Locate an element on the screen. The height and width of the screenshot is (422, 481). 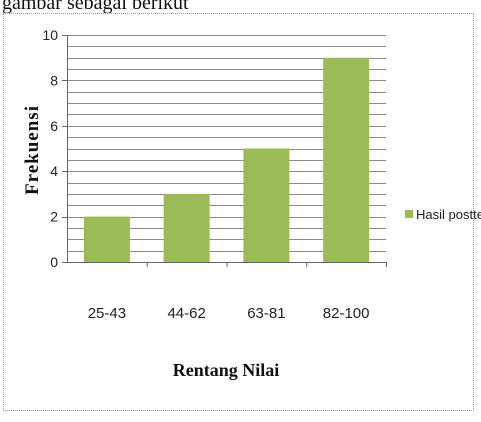
x-tick-label: 63-81 is located at coordinates (266, 313).